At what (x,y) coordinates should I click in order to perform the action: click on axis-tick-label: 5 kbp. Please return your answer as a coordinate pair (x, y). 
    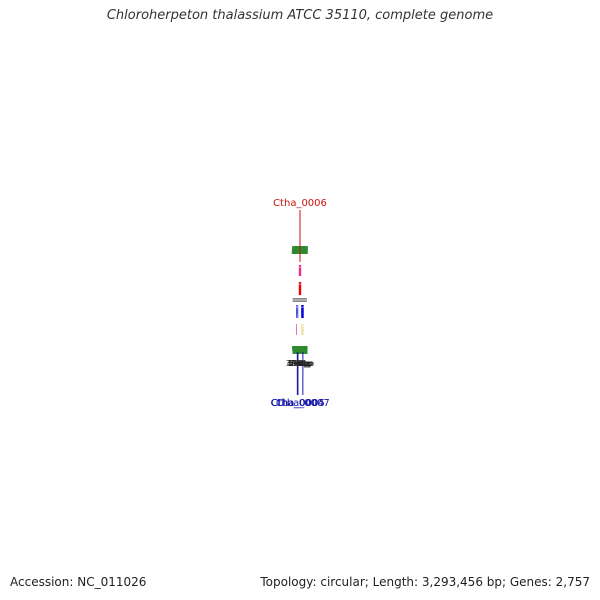
    Looking at the image, I should click on (299, 363).